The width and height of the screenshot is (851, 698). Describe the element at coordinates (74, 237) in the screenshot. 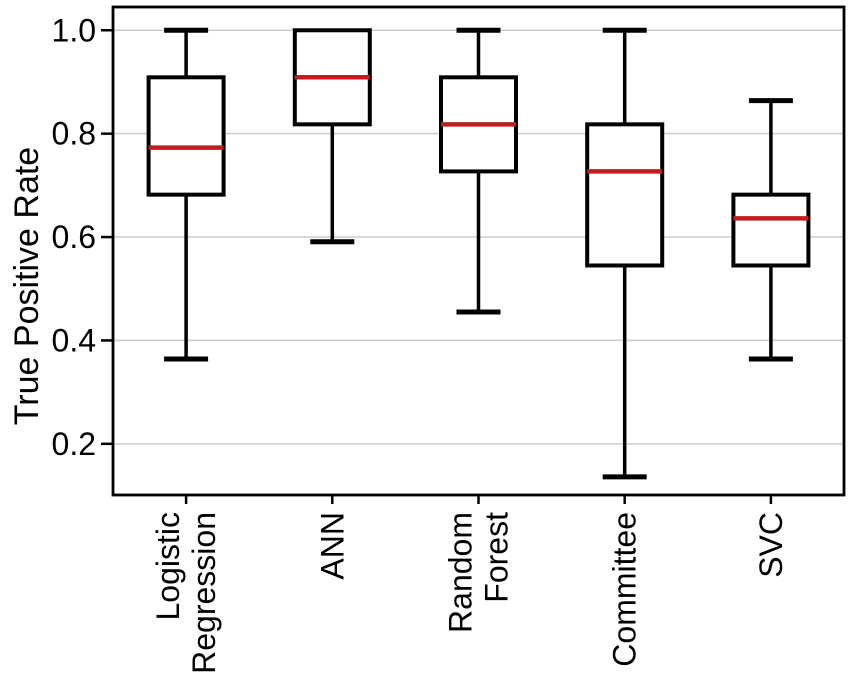

I see `y-tick-label: 0.6` at that location.